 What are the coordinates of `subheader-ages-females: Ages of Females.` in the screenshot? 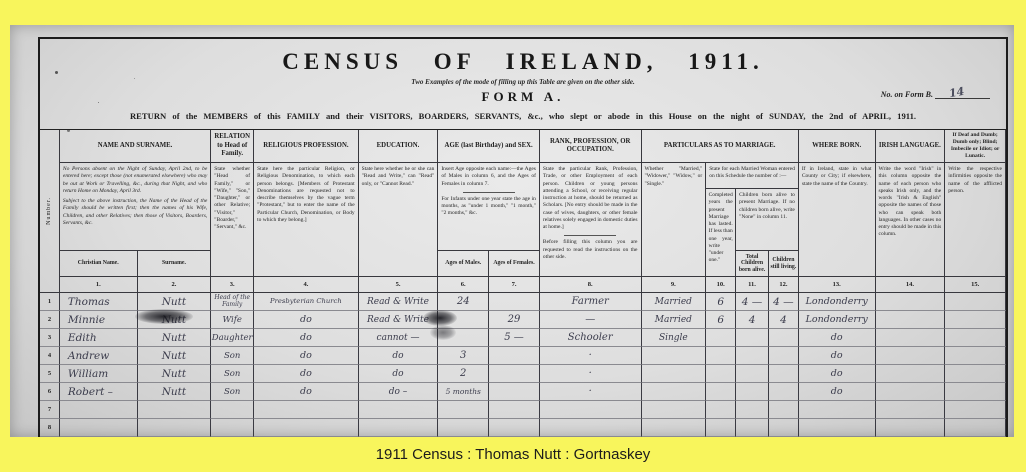 It's located at (514, 264).